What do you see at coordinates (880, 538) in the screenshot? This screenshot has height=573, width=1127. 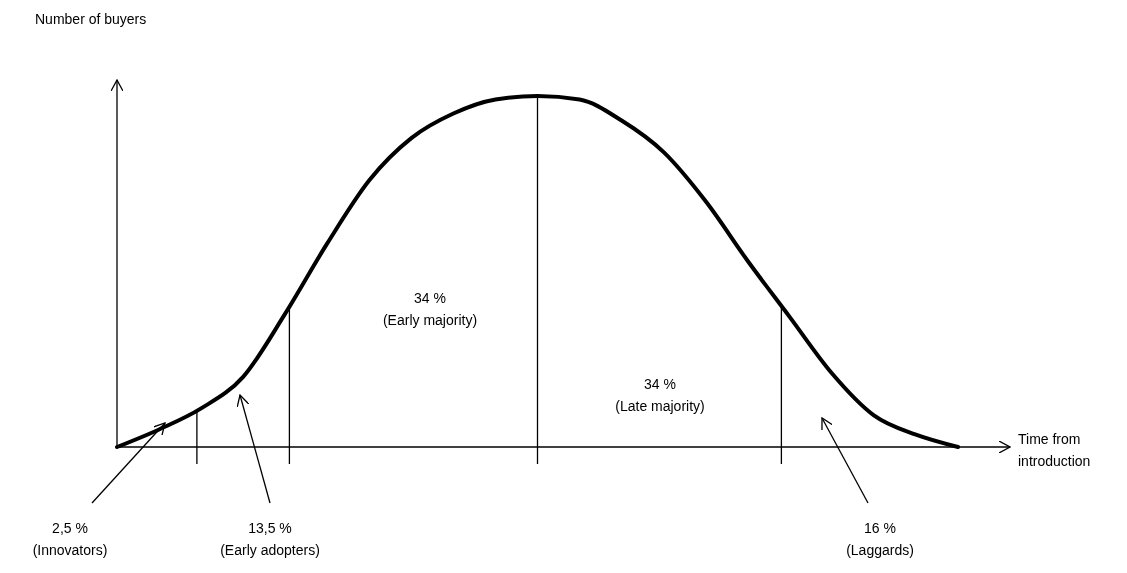 I see `text: 16 % (Laggards)` at bounding box center [880, 538].